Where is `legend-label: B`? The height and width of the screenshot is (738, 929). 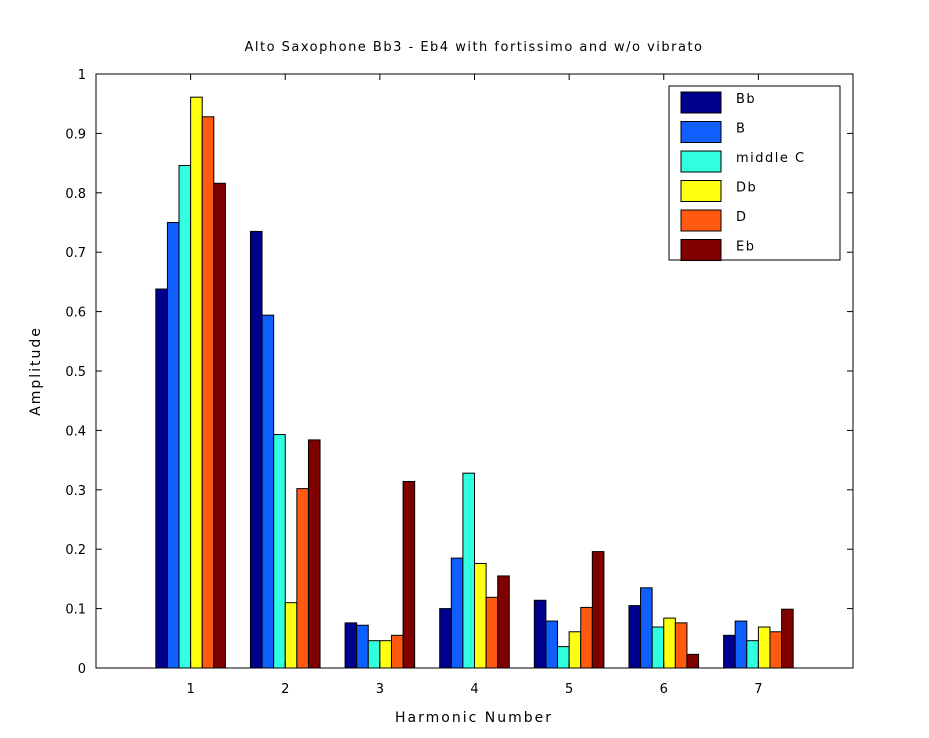
legend-label: B is located at coordinates (741, 129).